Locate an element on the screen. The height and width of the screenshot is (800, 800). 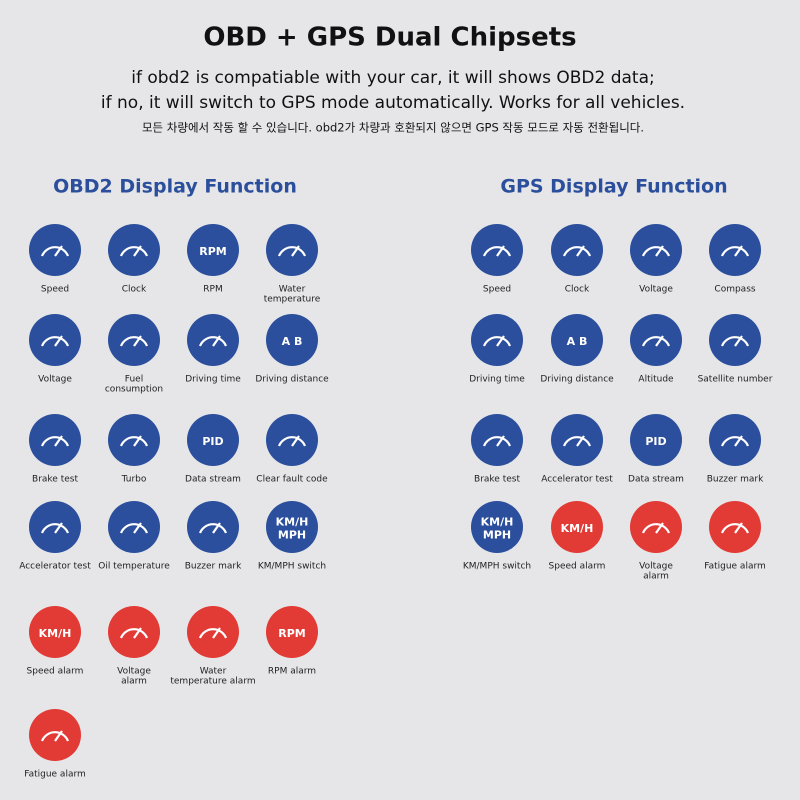
icon-label: RPM is located at coordinates (212, 290).